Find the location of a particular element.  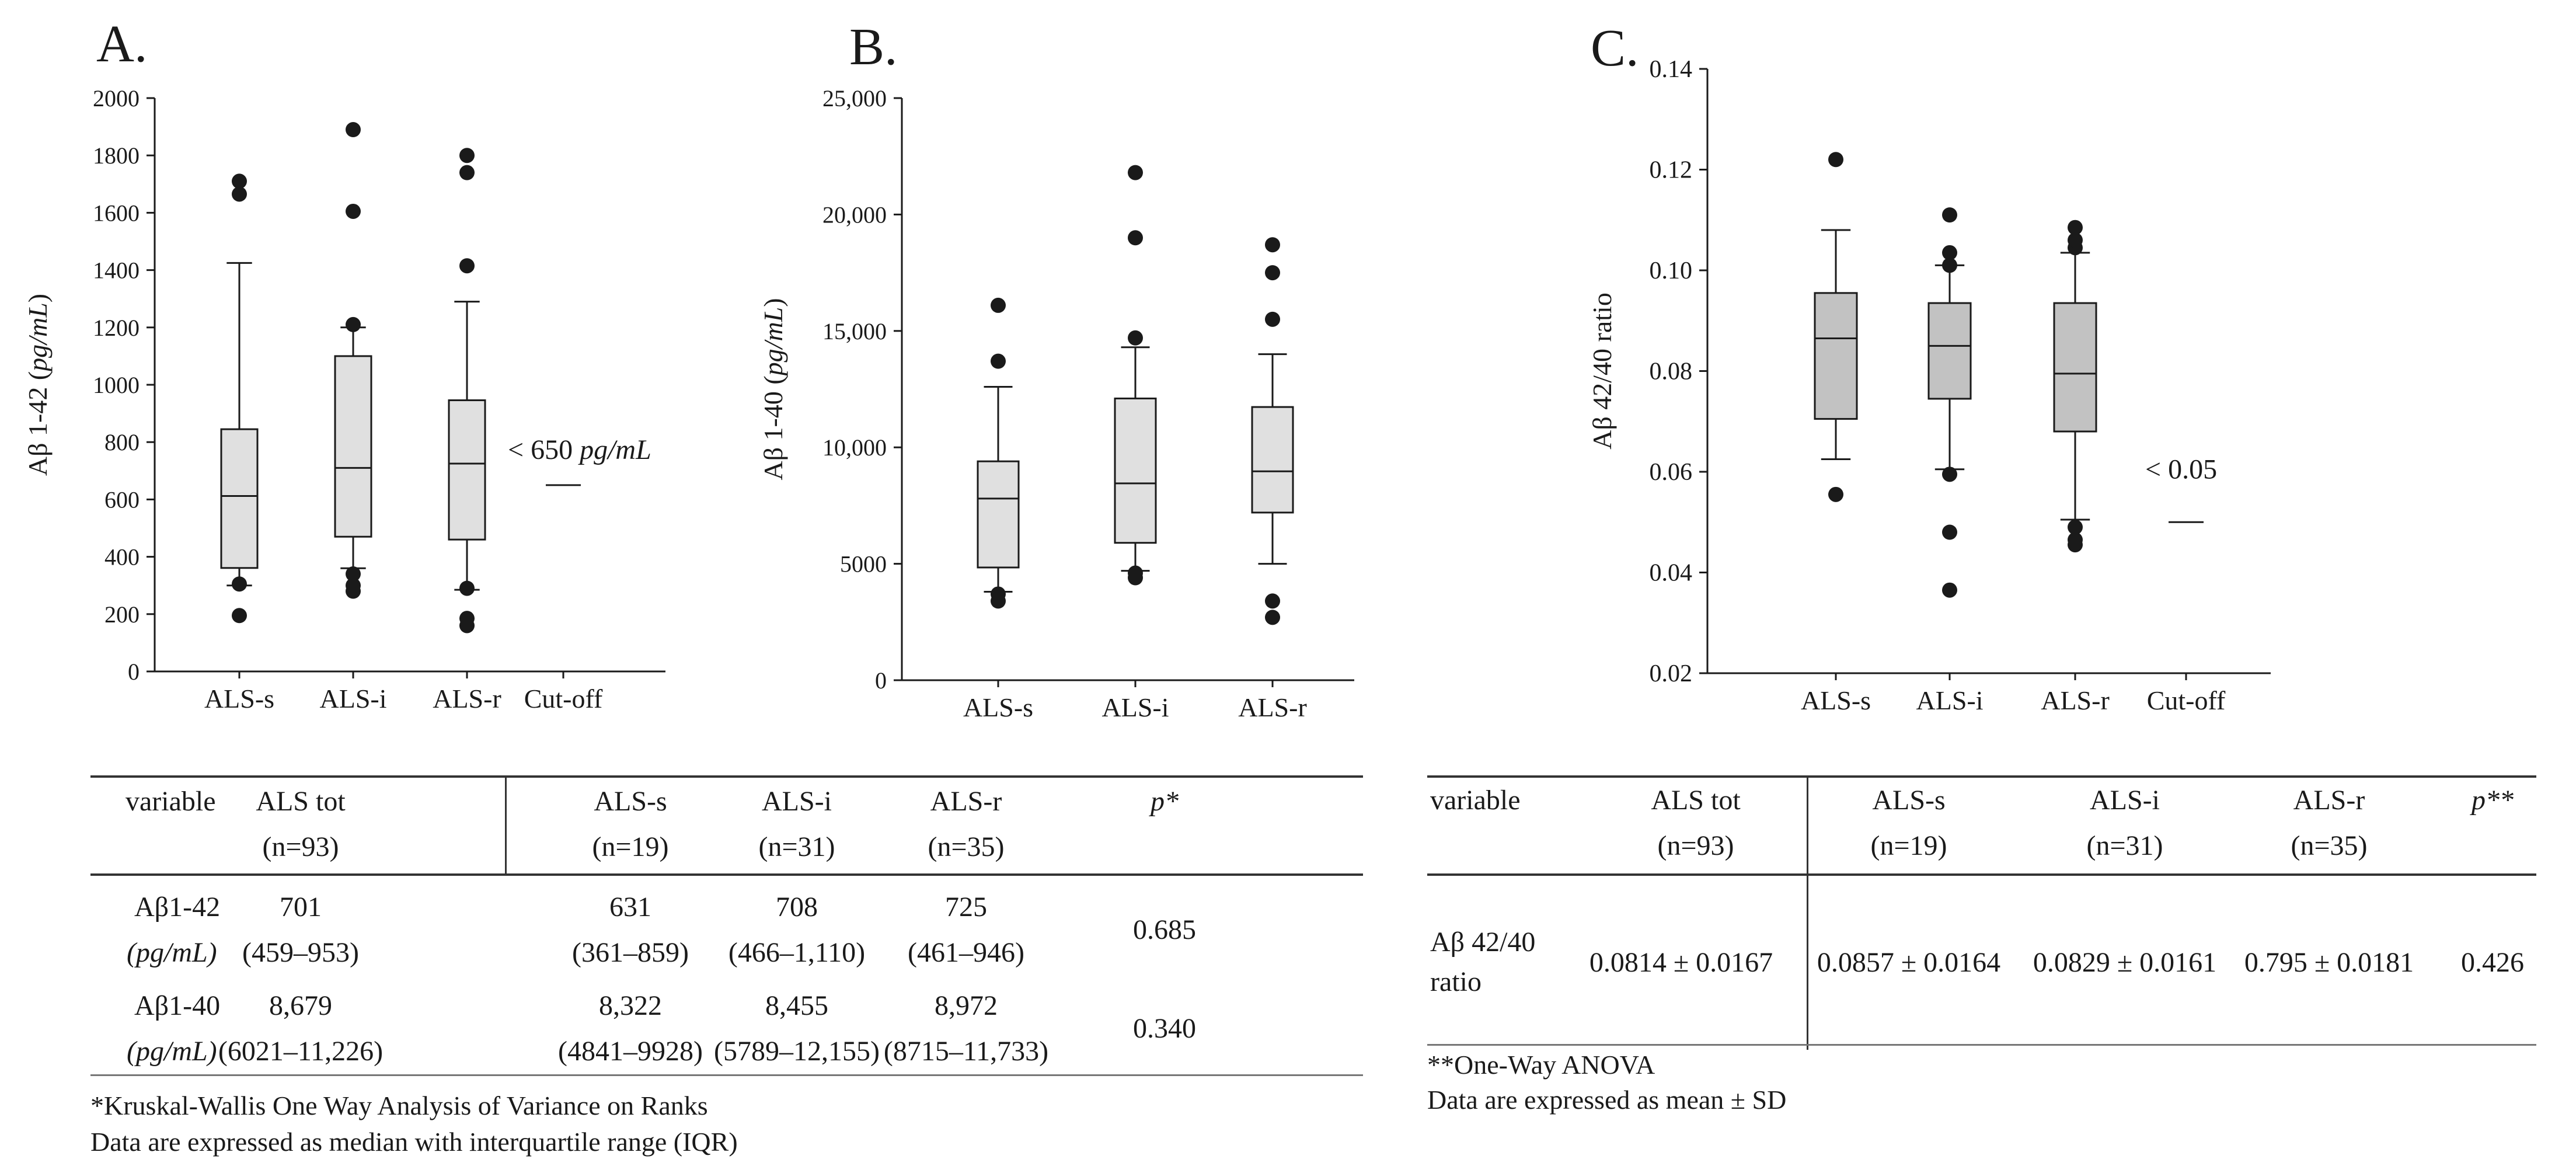

y-tick-label: 600 is located at coordinates (122, 499).